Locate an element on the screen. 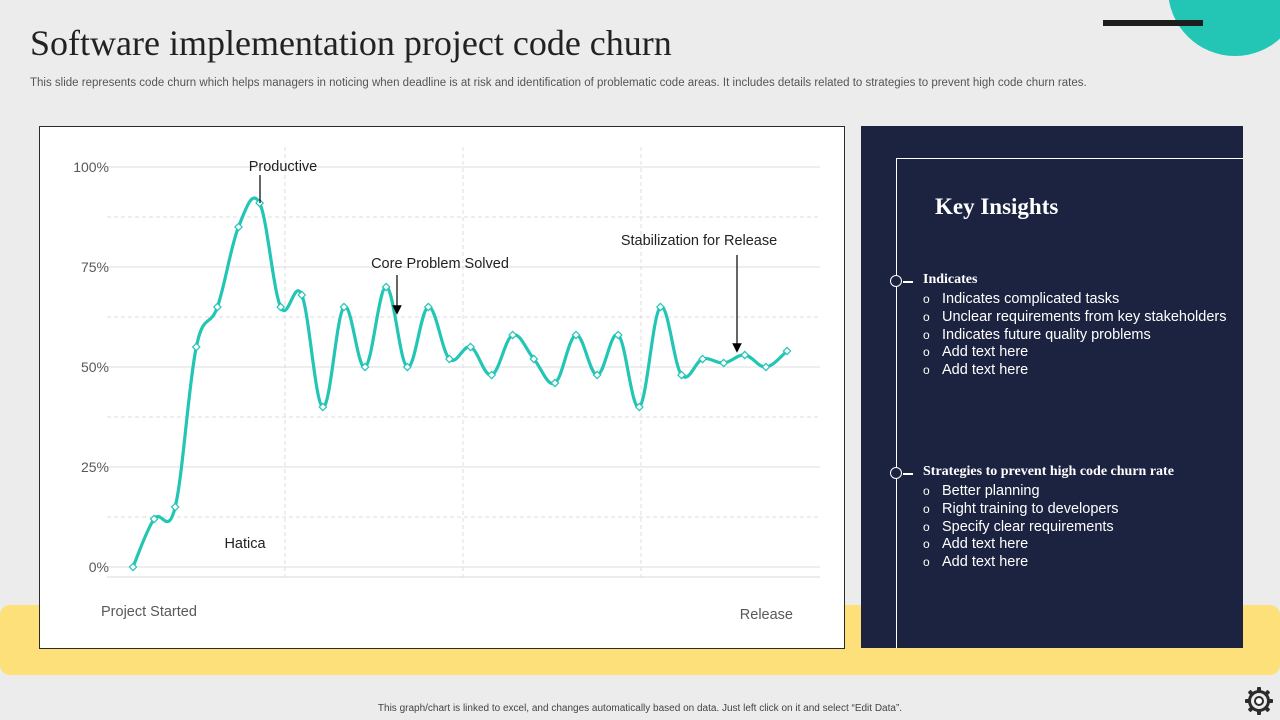 The height and width of the screenshot is (720, 1280). list-item: o Indicates complicated tasks is located at coordinates (1021, 299).